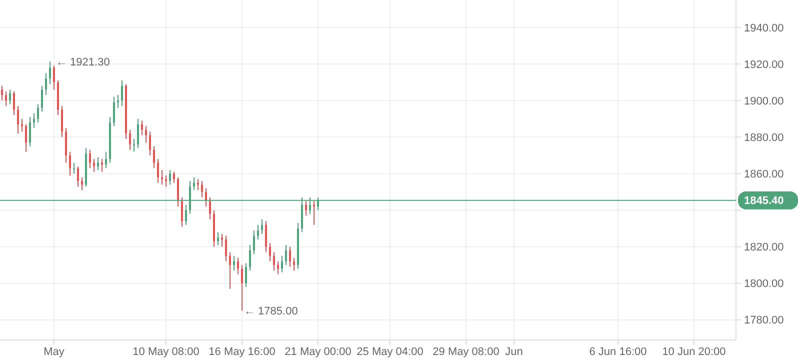 The width and height of the screenshot is (798, 363). What do you see at coordinates (242, 352) in the screenshot?
I see `x-tick-label: 16 May 16:00` at bounding box center [242, 352].